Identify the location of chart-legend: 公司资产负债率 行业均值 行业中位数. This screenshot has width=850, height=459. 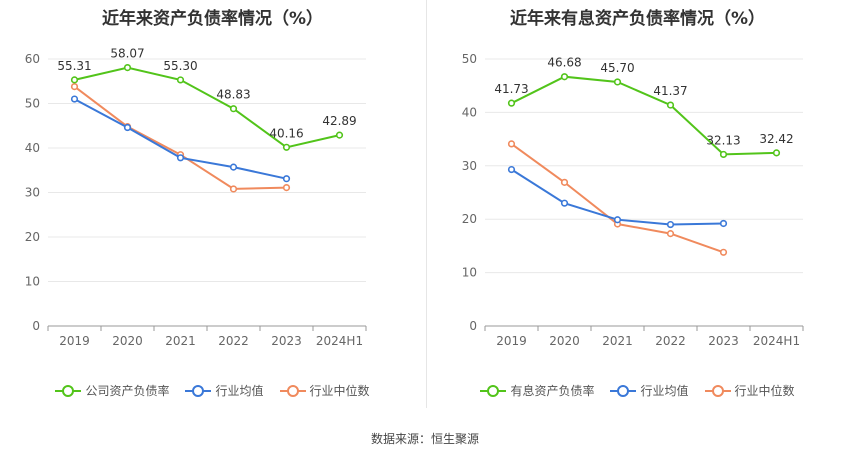
(212, 390).